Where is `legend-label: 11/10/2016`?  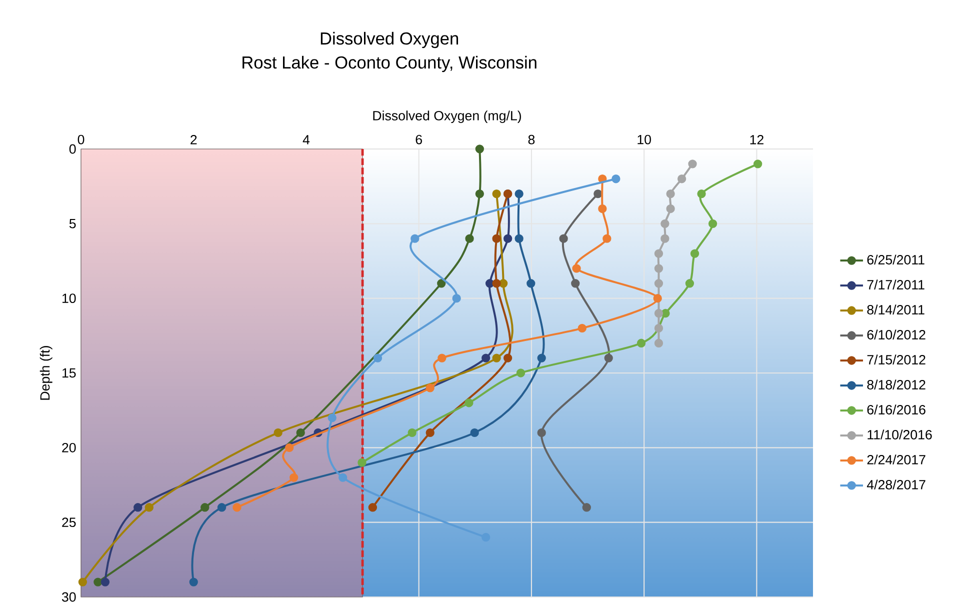
legend-label: 11/10/2016 is located at coordinates (900, 435).